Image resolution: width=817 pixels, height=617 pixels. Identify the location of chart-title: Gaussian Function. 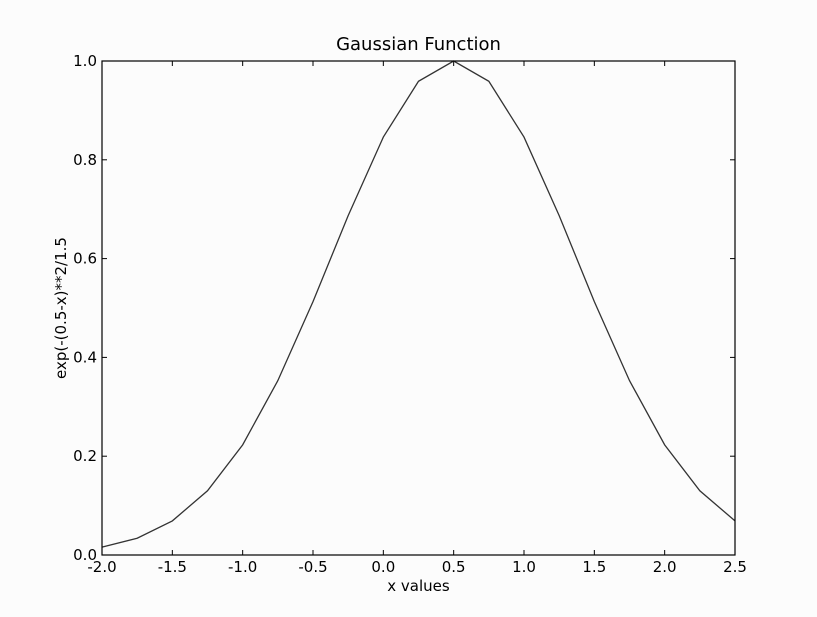
(418, 44).